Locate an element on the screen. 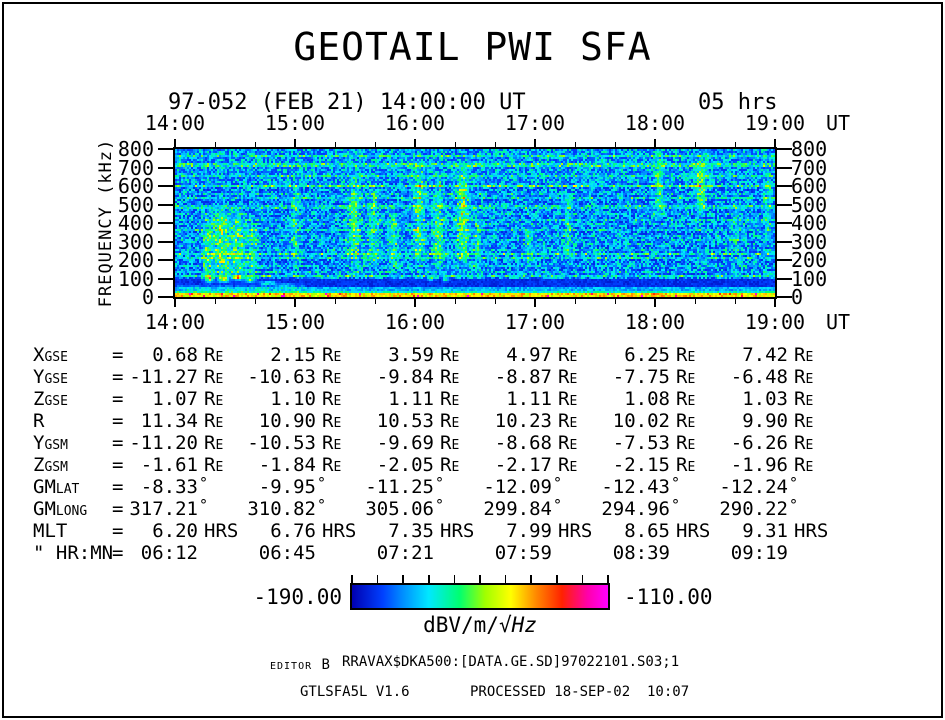 The width and height of the screenshot is (945, 720). ephemeris-value: -9.95 is located at coordinates (287, 487).